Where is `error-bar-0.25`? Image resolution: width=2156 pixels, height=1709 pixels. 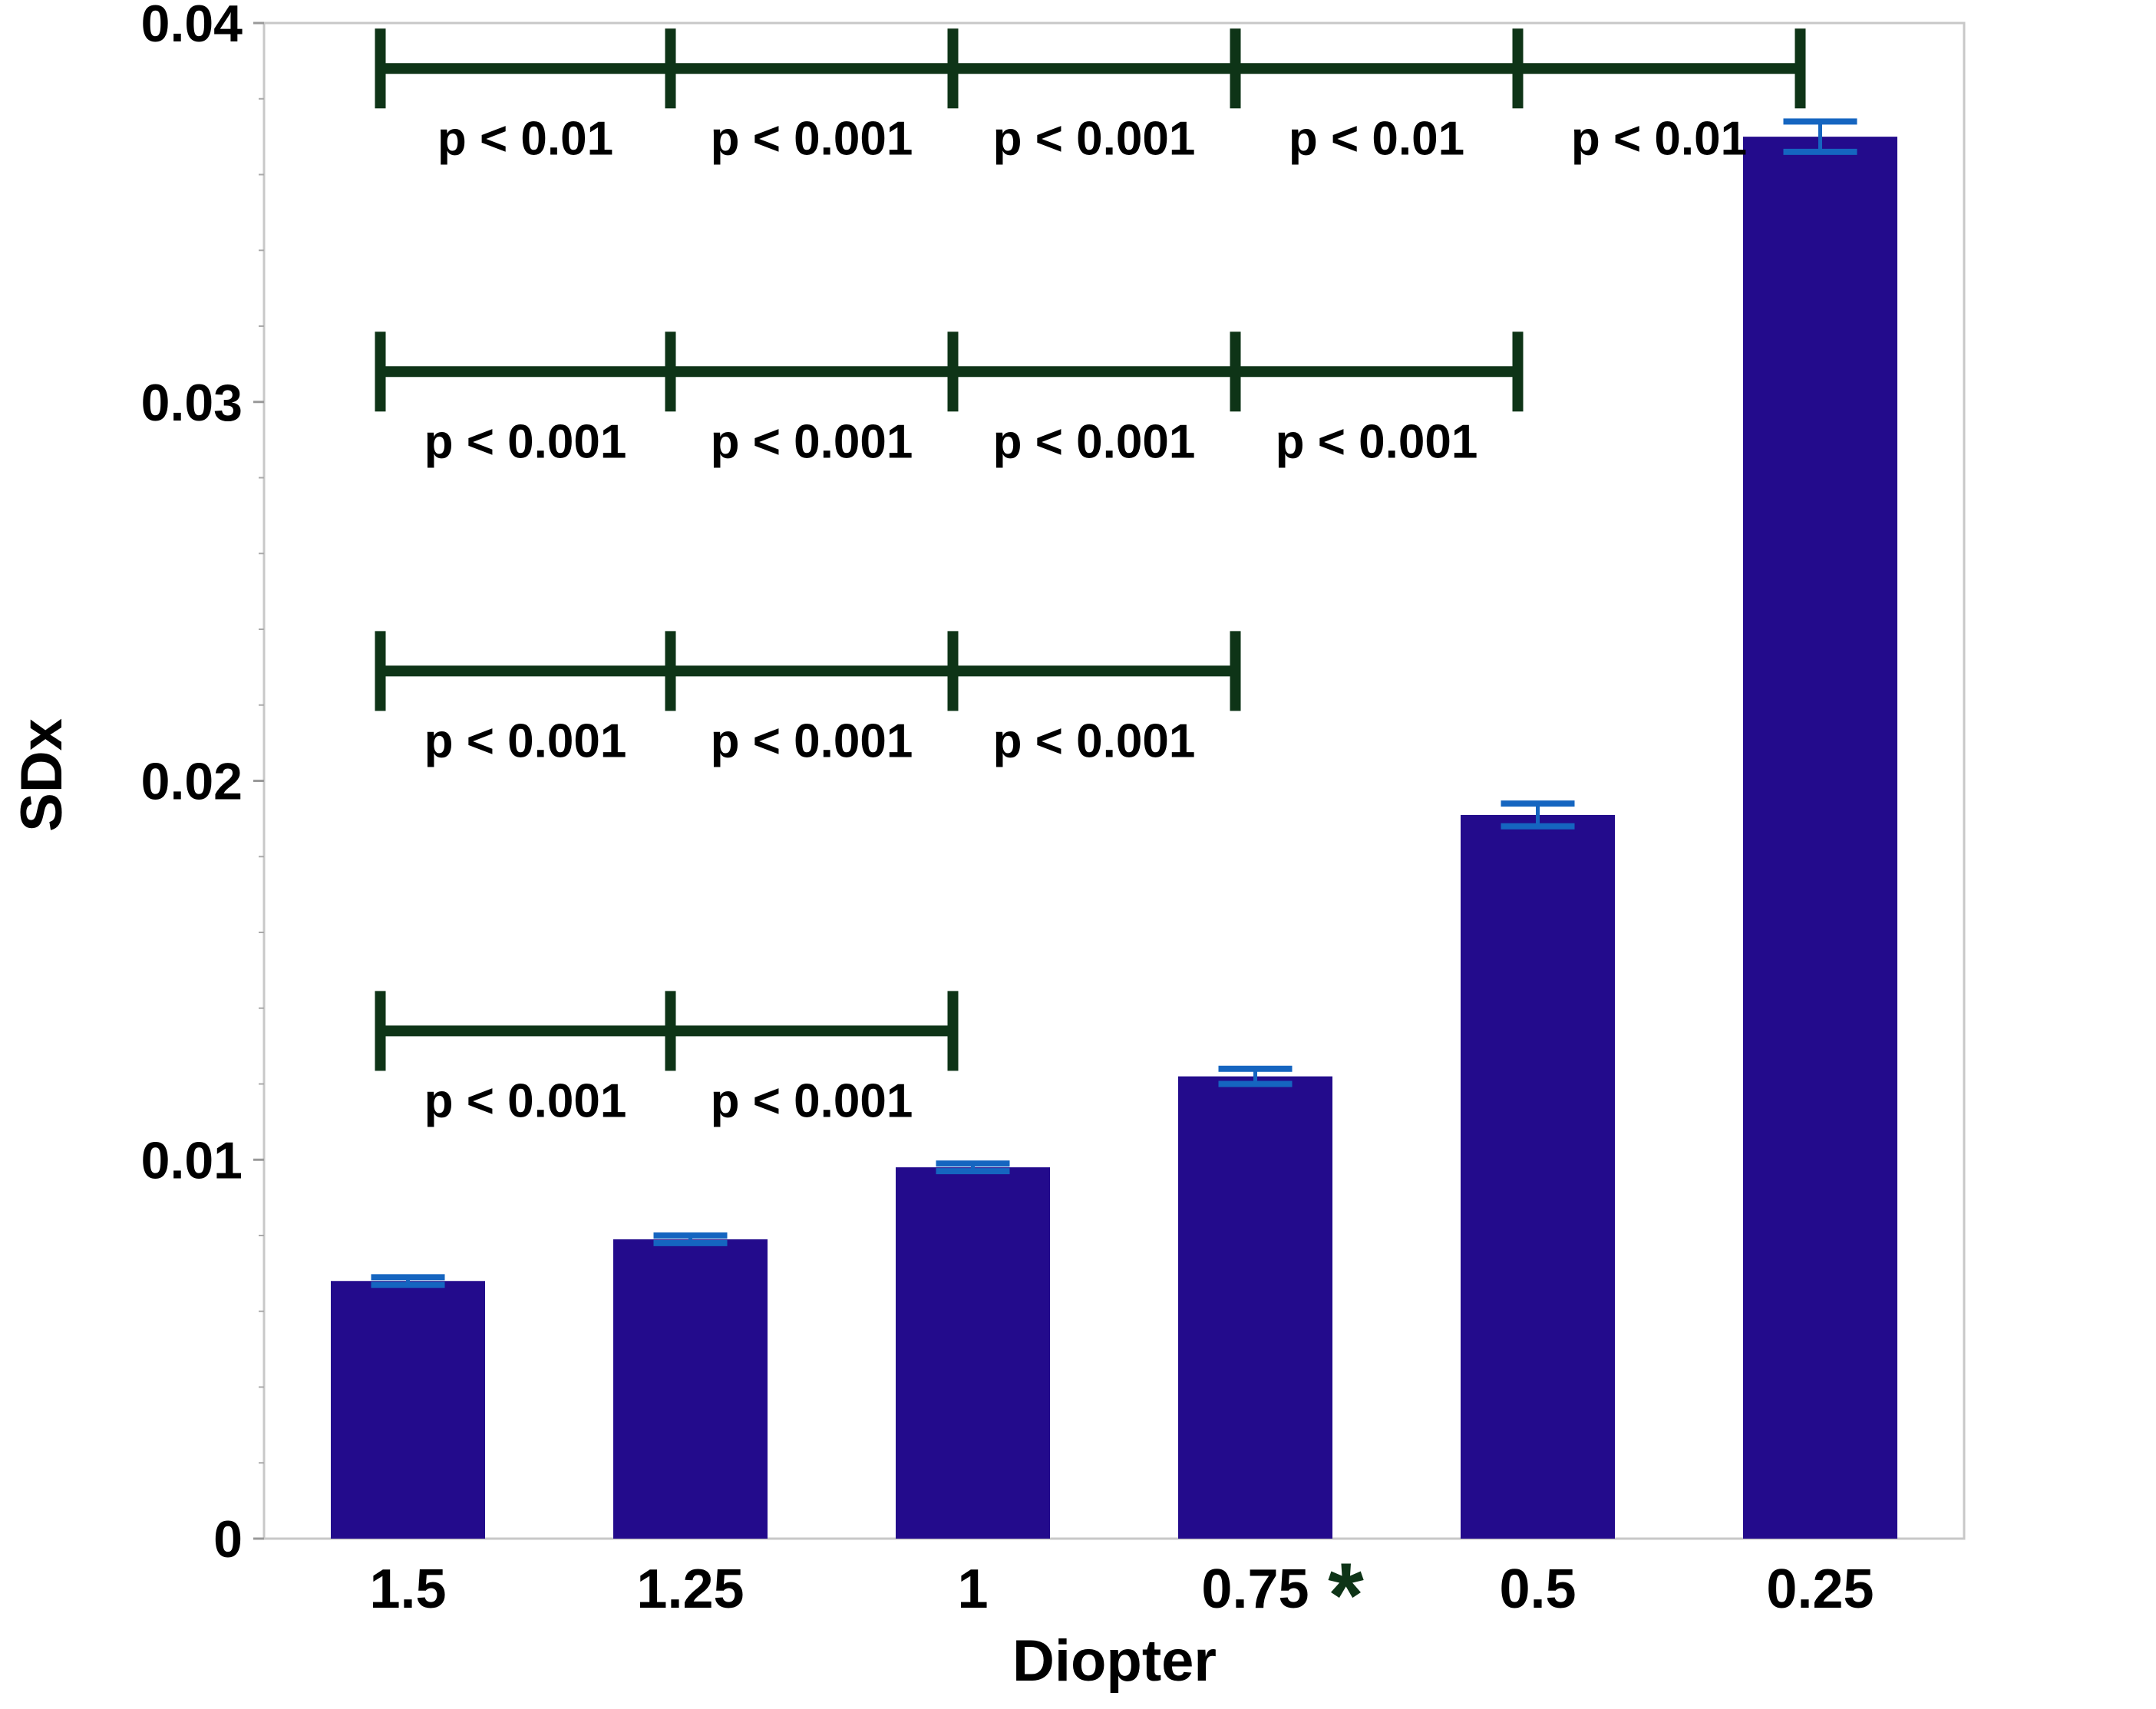 error-bar-0.25 is located at coordinates (1820, 136).